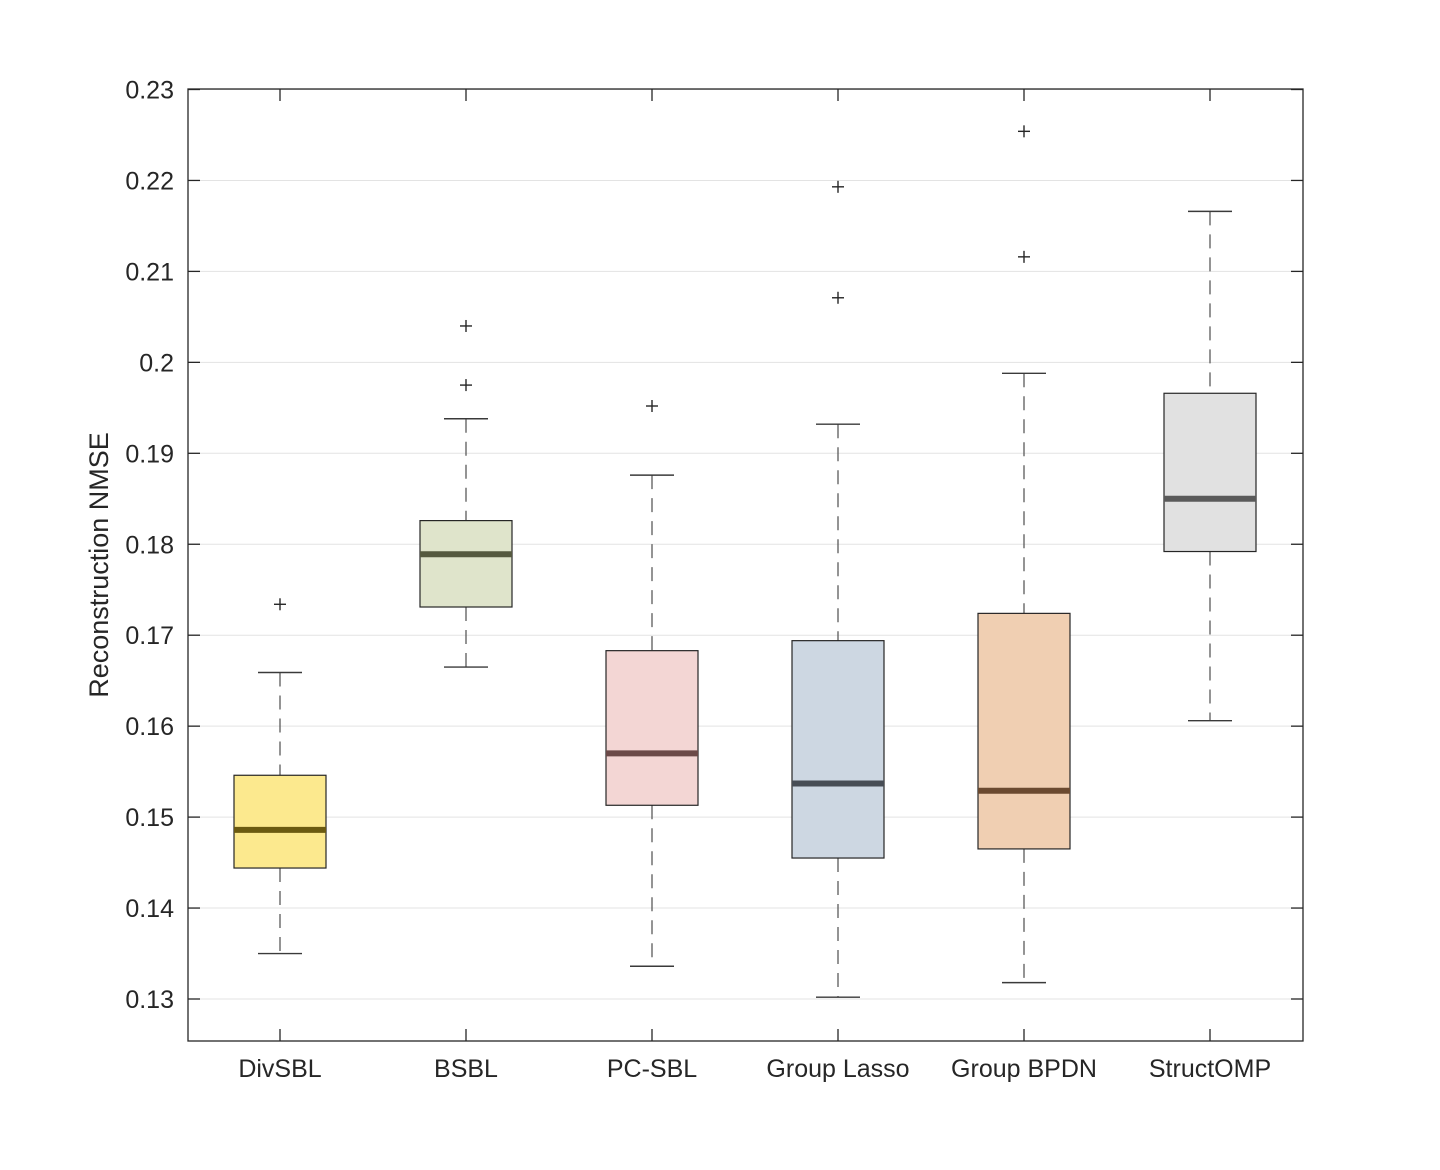 The height and width of the screenshot is (1170, 1440). Describe the element at coordinates (149, 727) in the screenshot. I see `y-tick-label: 0.16` at that location.